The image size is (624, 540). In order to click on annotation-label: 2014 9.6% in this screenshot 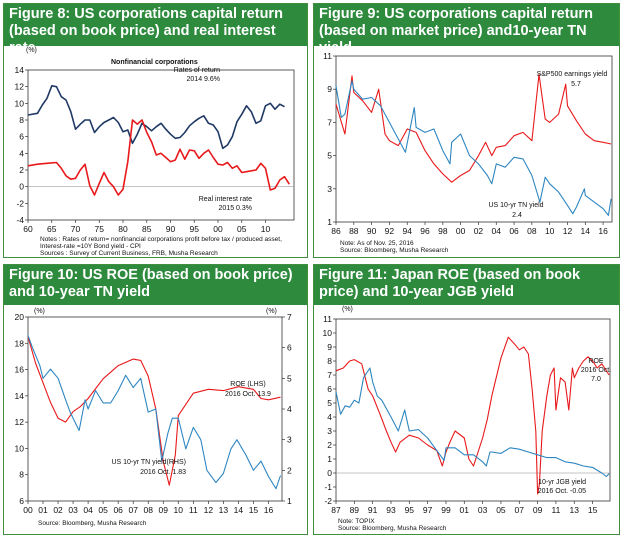, I will do `click(203, 79)`.